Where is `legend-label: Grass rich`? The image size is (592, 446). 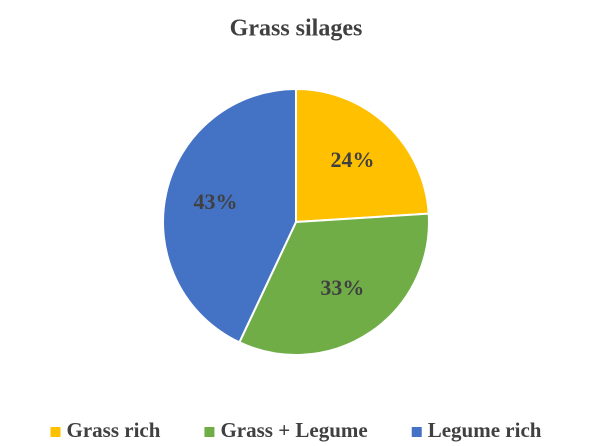 legend-label: Grass rich is located at coordinates (114, 430).